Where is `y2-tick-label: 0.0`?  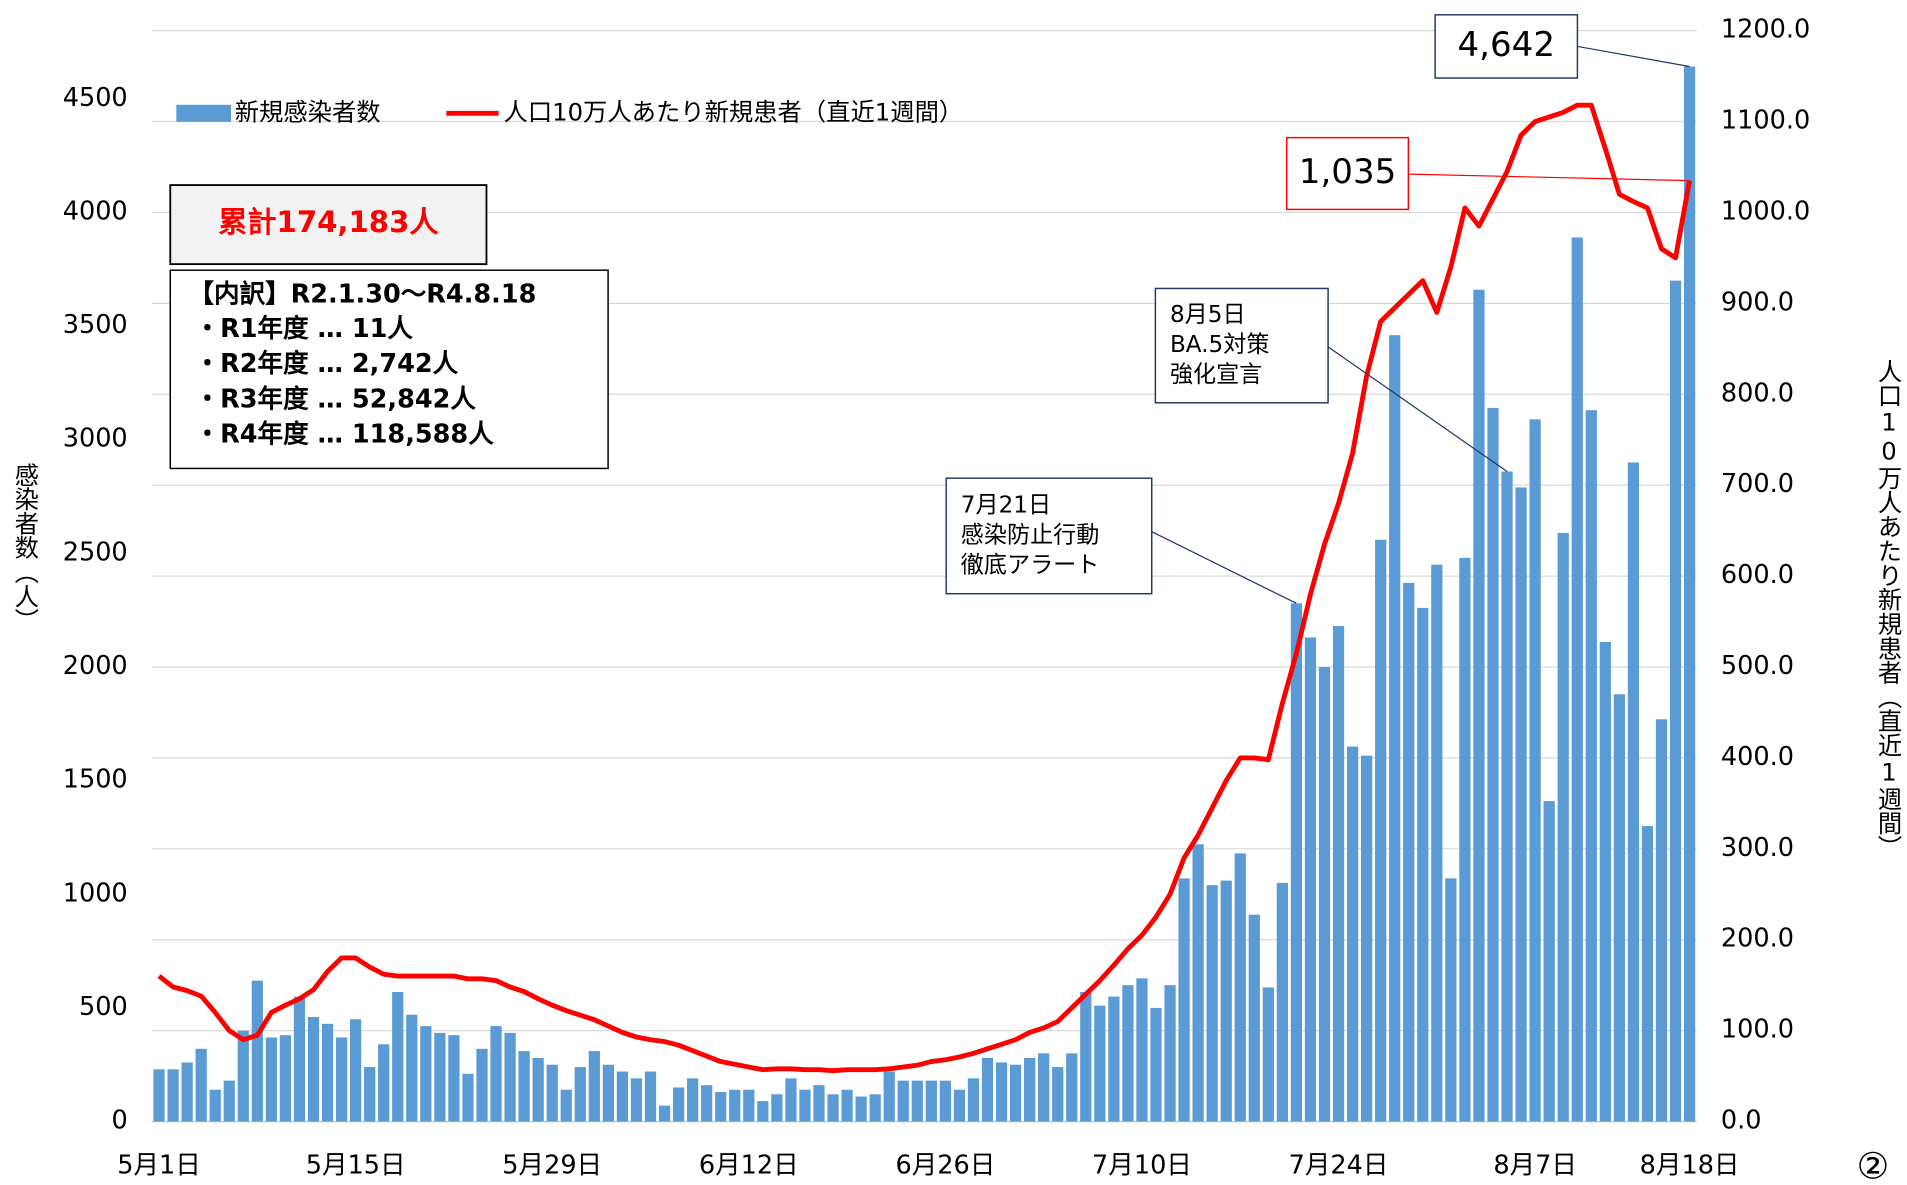
y2-tick-label: 0.0 is located at coordinates (1741, 1121).